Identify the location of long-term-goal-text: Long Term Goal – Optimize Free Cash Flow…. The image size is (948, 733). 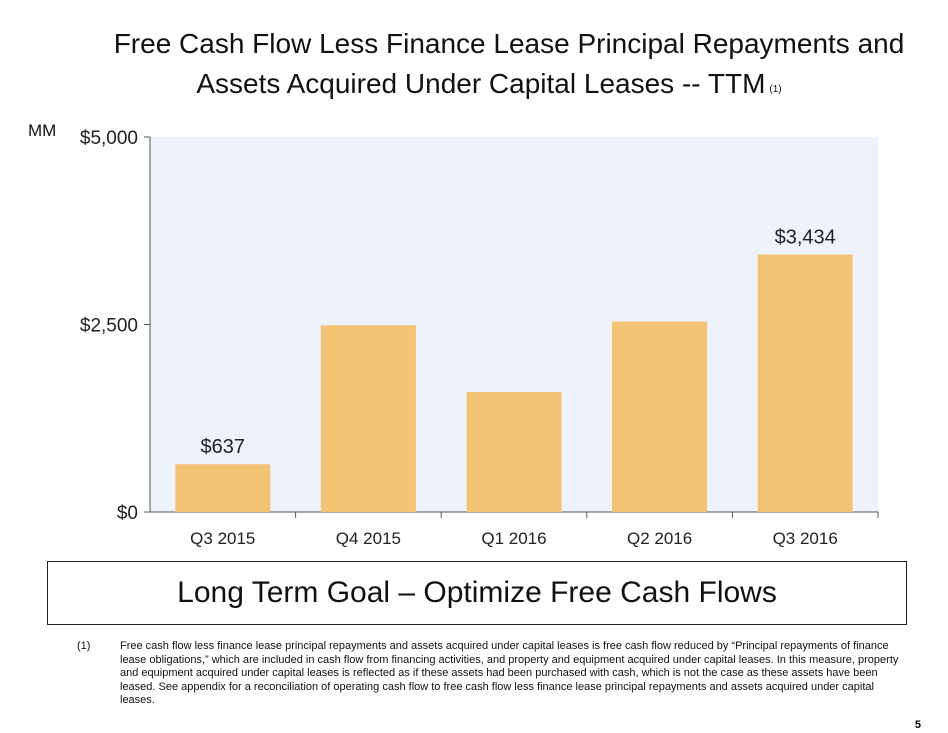
(477, 592).